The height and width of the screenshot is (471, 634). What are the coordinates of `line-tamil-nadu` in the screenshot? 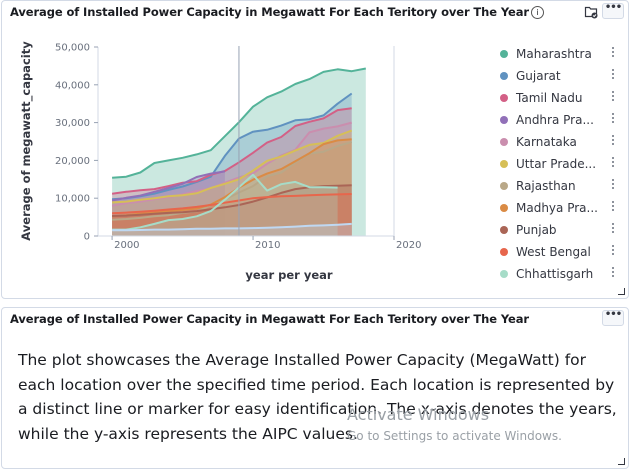 It's located at (231, 151).